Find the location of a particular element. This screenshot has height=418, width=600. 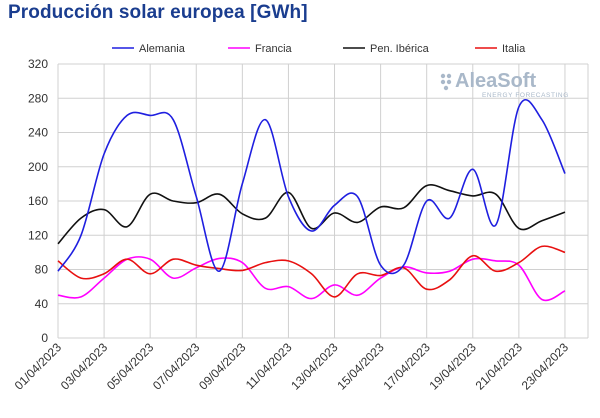

legend-label: Pen. Ibérica is located at coordinates (400, 49).